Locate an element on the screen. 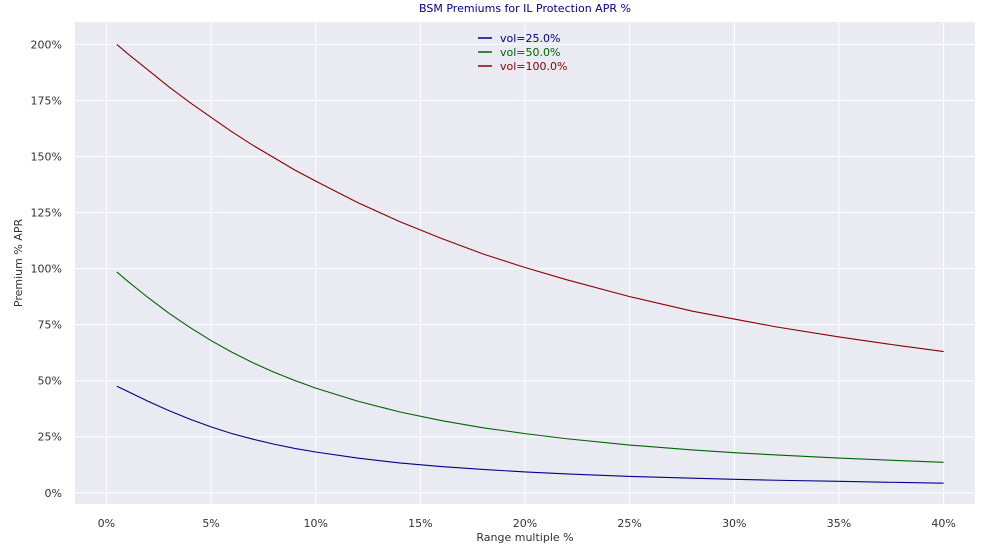 The height and width of the screenshot is (546, 981). chart-title: BSM Premiums for IL Protection APR % is located at coordinates (525, 8).